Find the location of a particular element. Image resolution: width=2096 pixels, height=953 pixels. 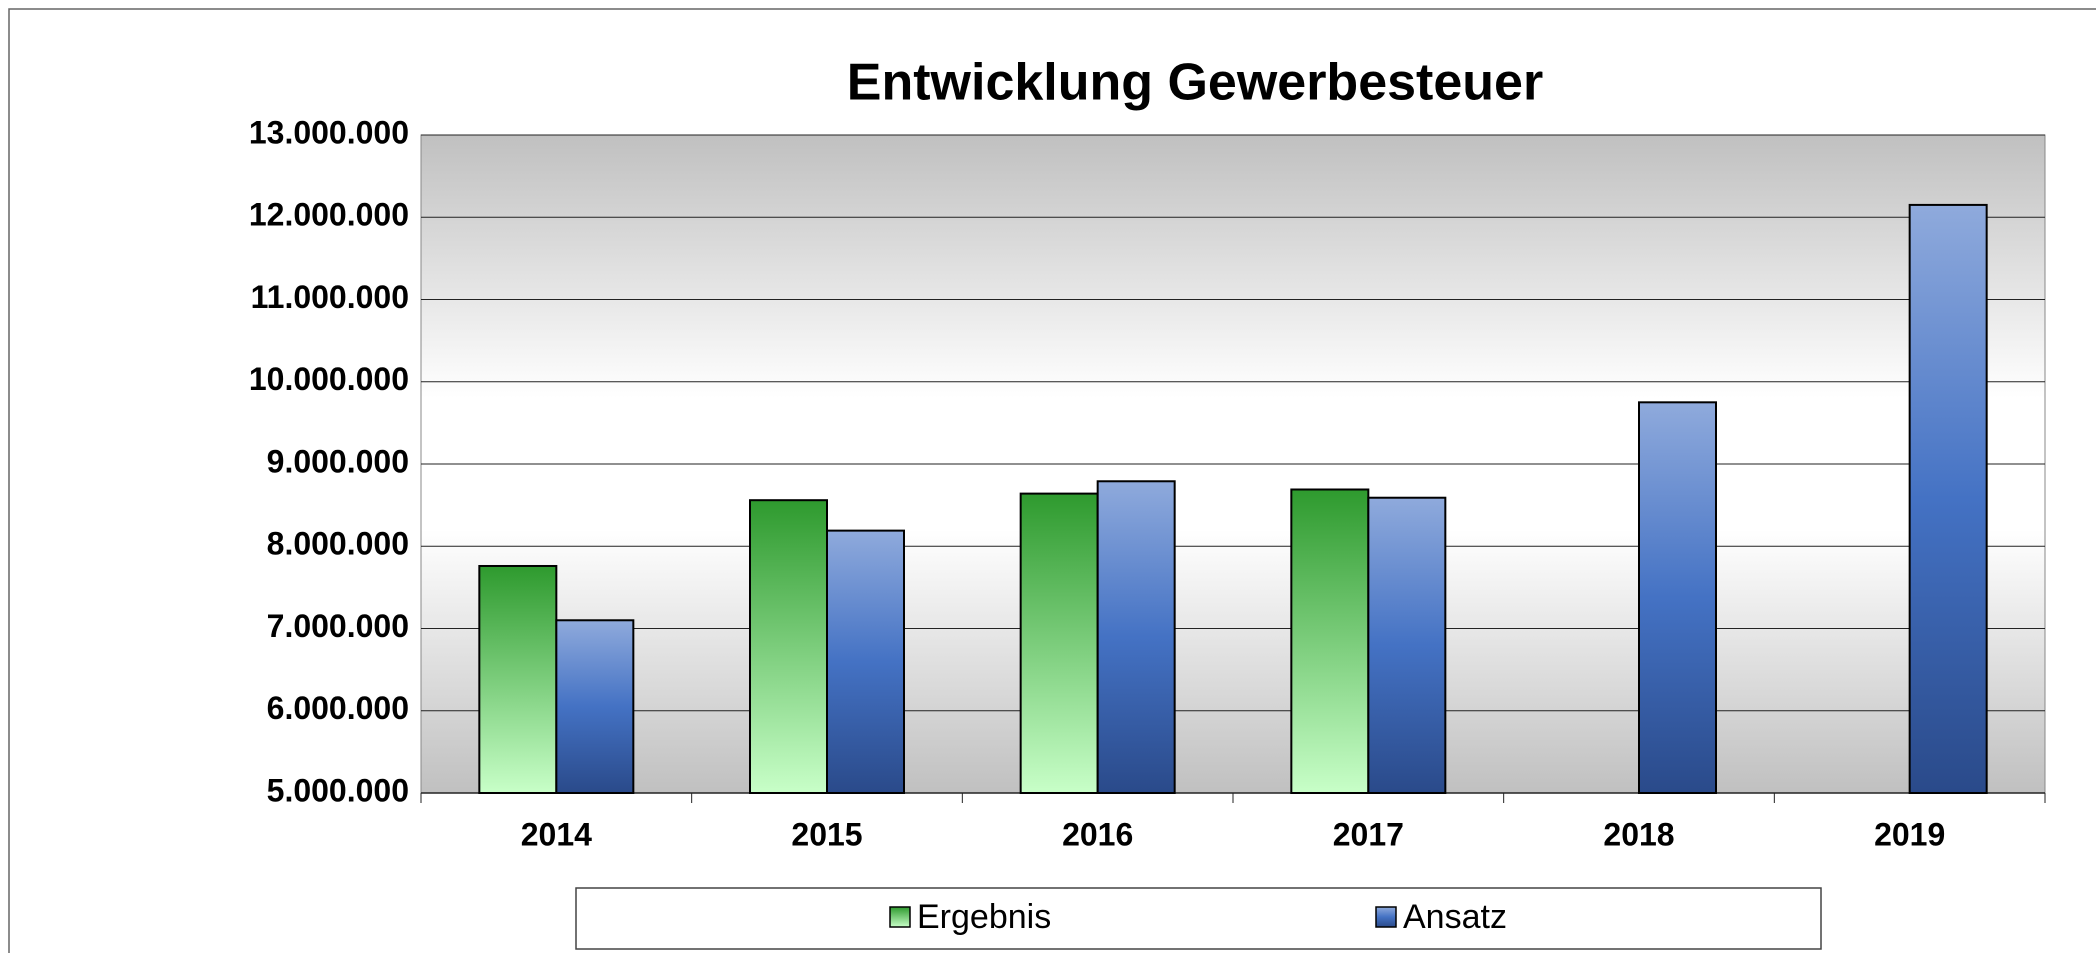

x-tick-label: 2016 is located at coordinates (1097, 834).